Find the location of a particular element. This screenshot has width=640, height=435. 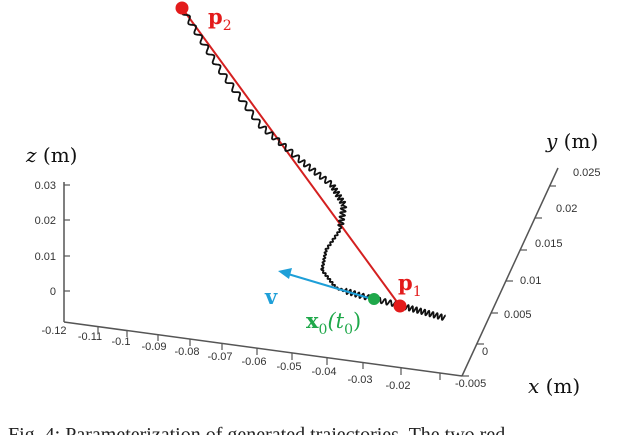

y-tick-label: 0.02 is located at coordinates (566, 209).